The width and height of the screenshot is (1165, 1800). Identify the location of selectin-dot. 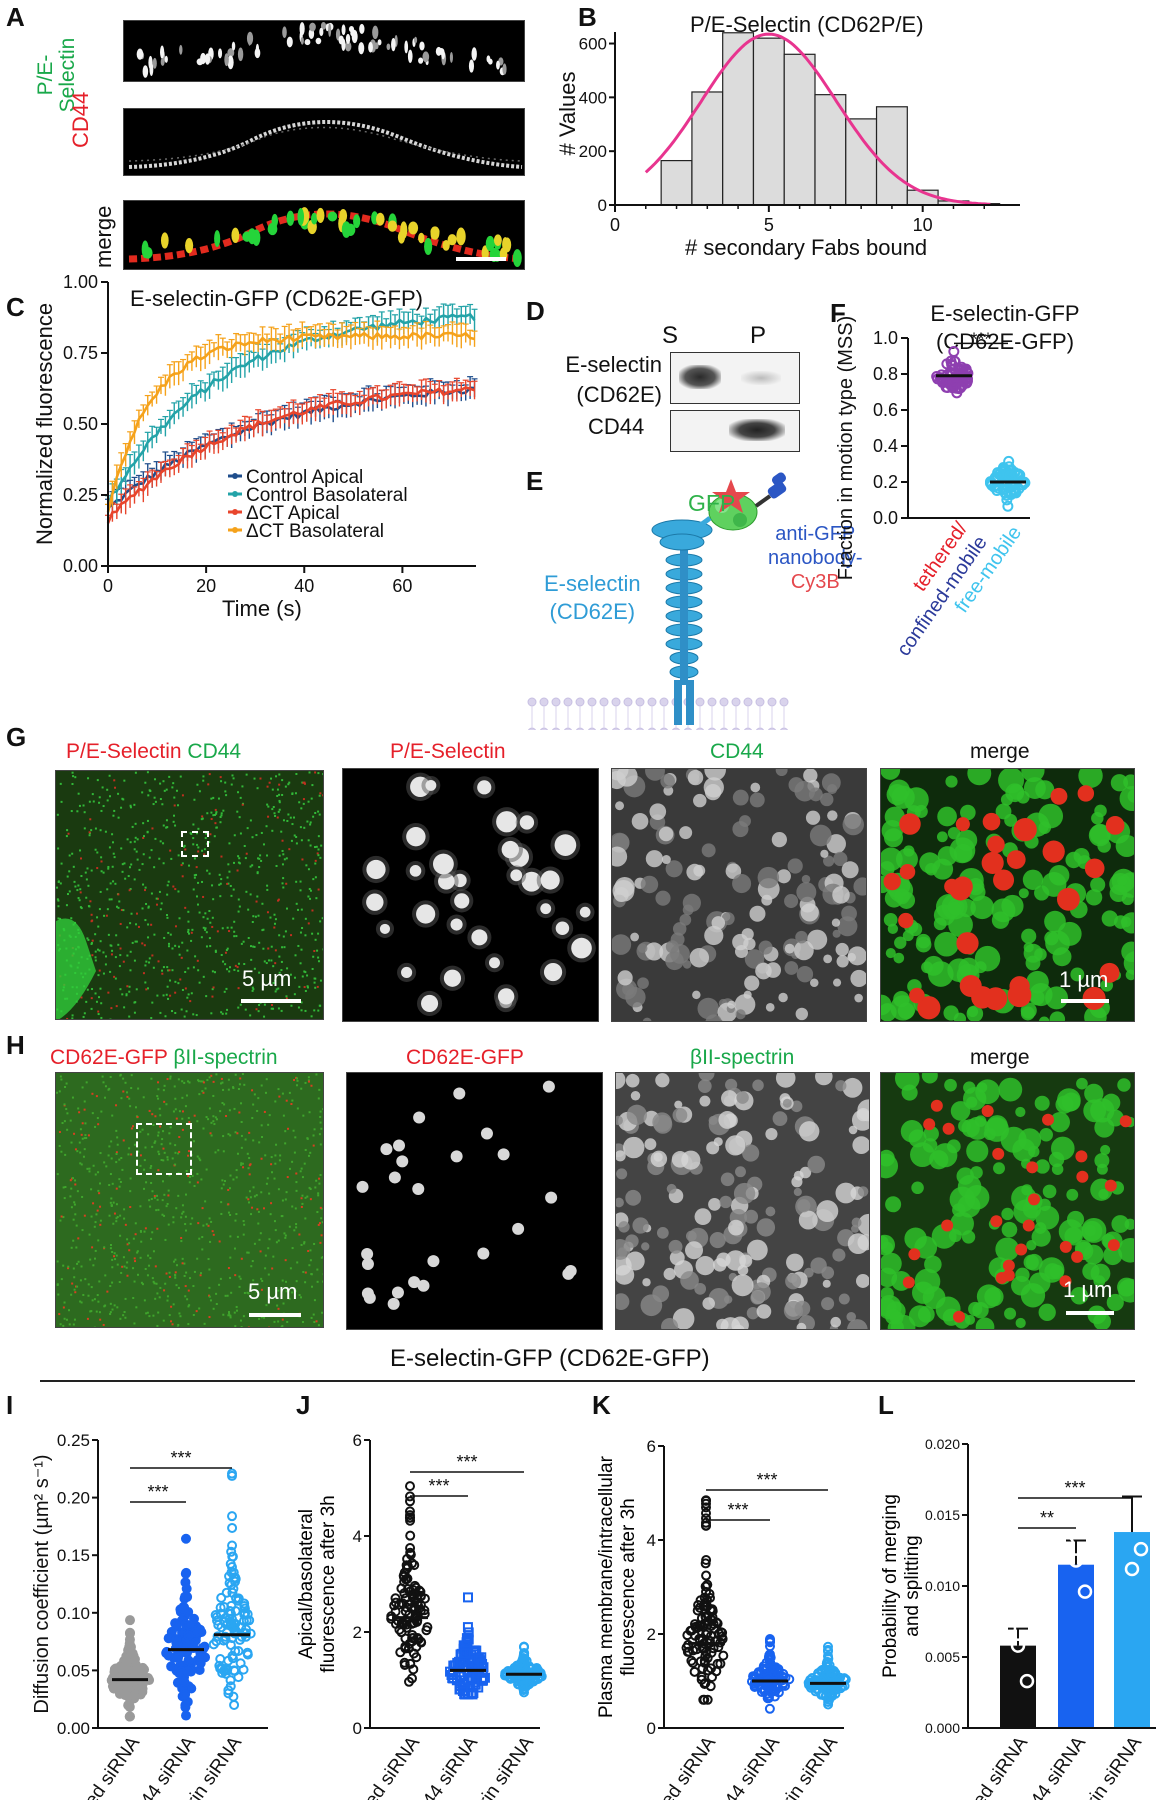
(203, 58).